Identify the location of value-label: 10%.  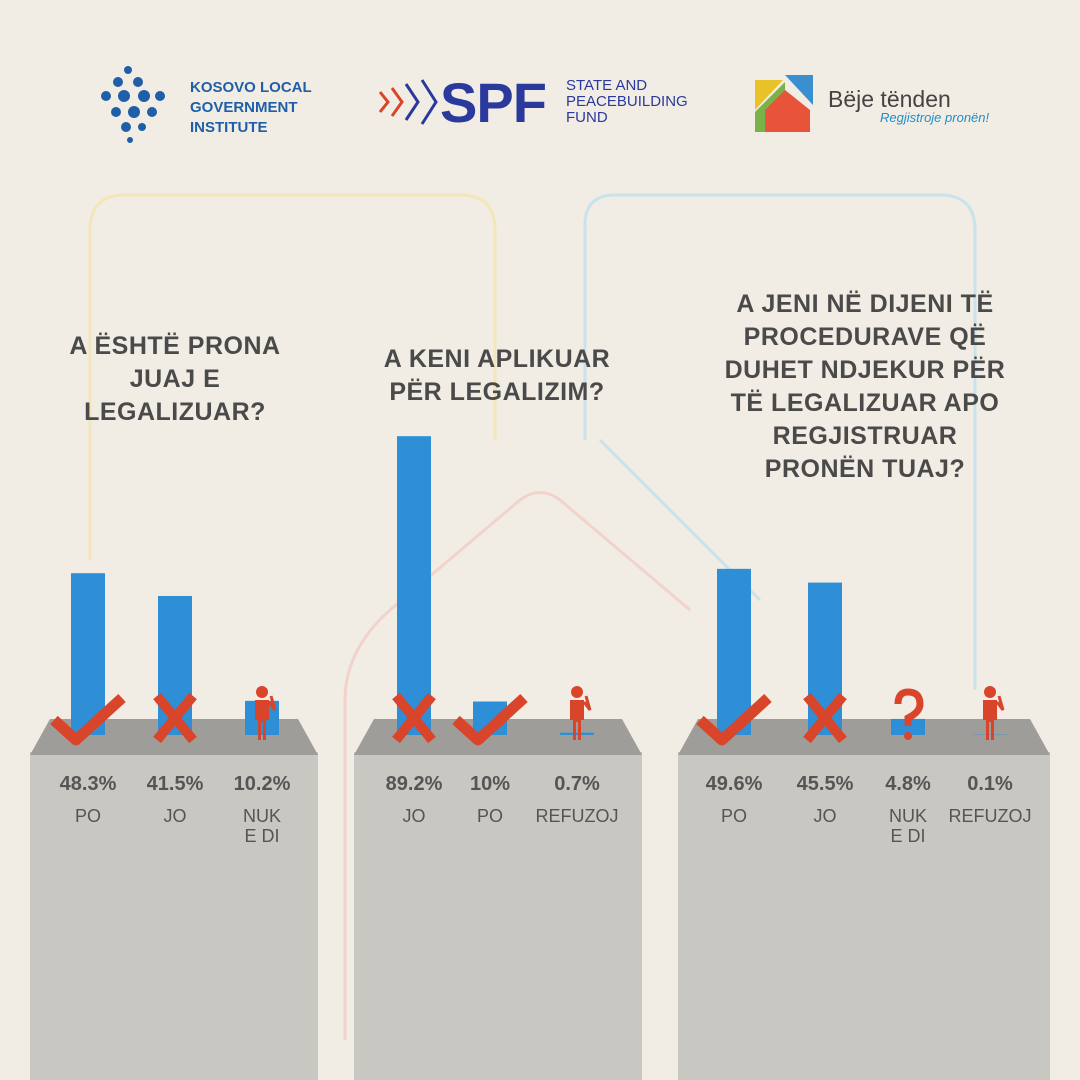
(490, 784).